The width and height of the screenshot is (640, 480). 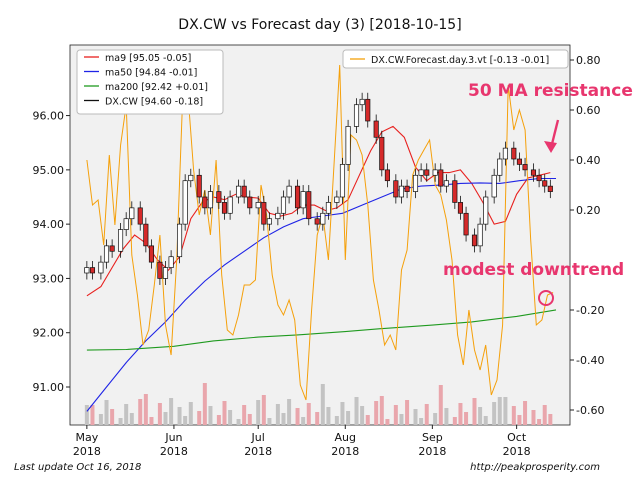 What do you see at coordinates (49, 333) in the screenshot?
I see `y-left-tick-label: 92.00` at bounding box center [49, 333].